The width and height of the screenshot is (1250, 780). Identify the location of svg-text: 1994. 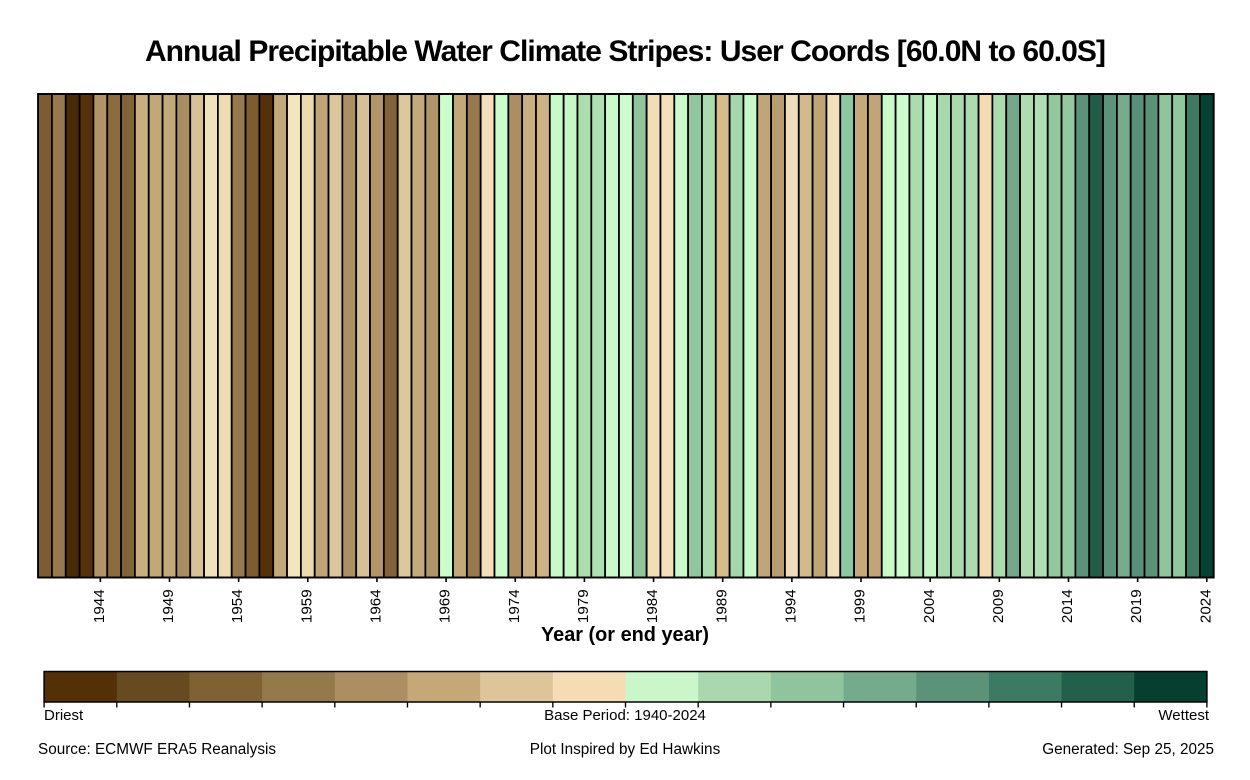
(790, 606).